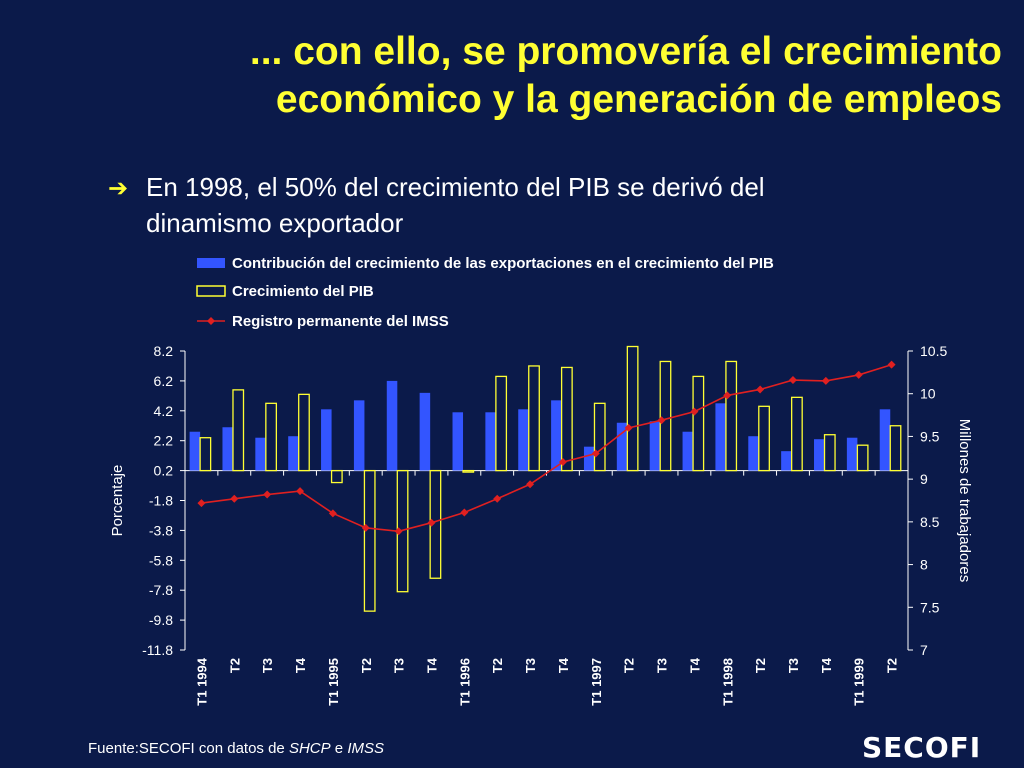 The height and width of the screenshot is (768, 1024). What do you see at coordinates (211, 321) in the screenshot?
I see `legend-marker-imss` at bounding box center [211, 321].